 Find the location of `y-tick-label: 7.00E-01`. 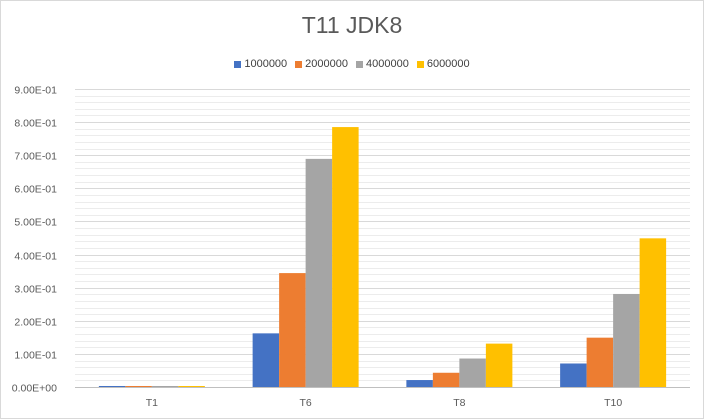

y-tick-label: 7.00E-01 is located at coordinates (35, 157).